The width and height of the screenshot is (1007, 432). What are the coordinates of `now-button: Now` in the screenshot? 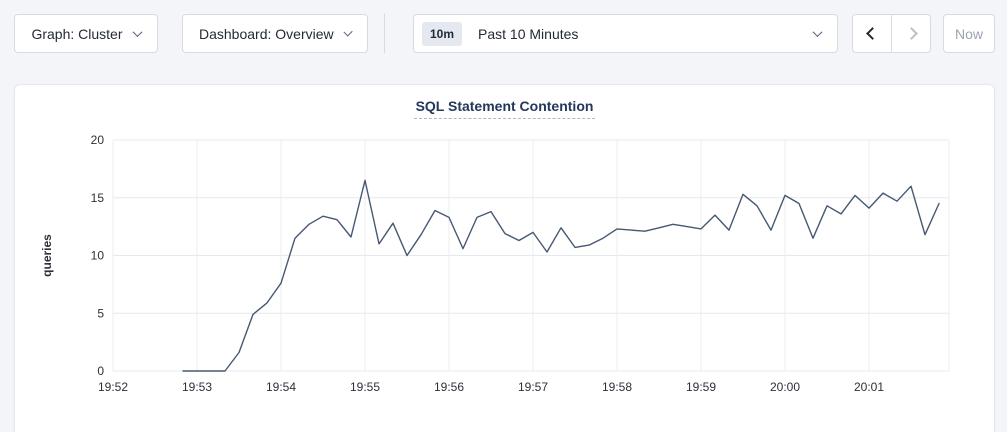 It's located at (969, 33).